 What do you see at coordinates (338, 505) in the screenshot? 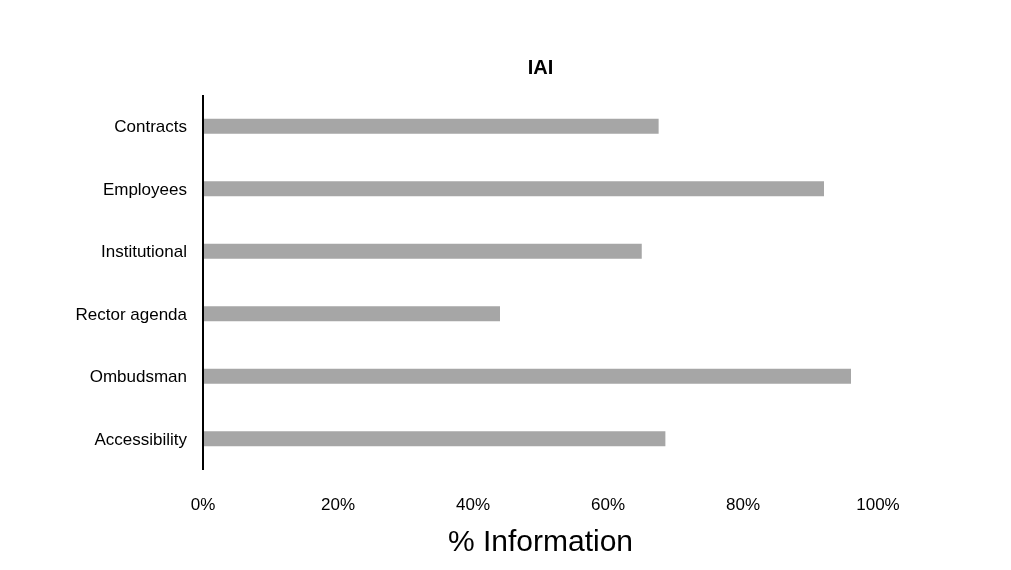
I see `x-tick-label: 20%` at bounding box center [338, 505].